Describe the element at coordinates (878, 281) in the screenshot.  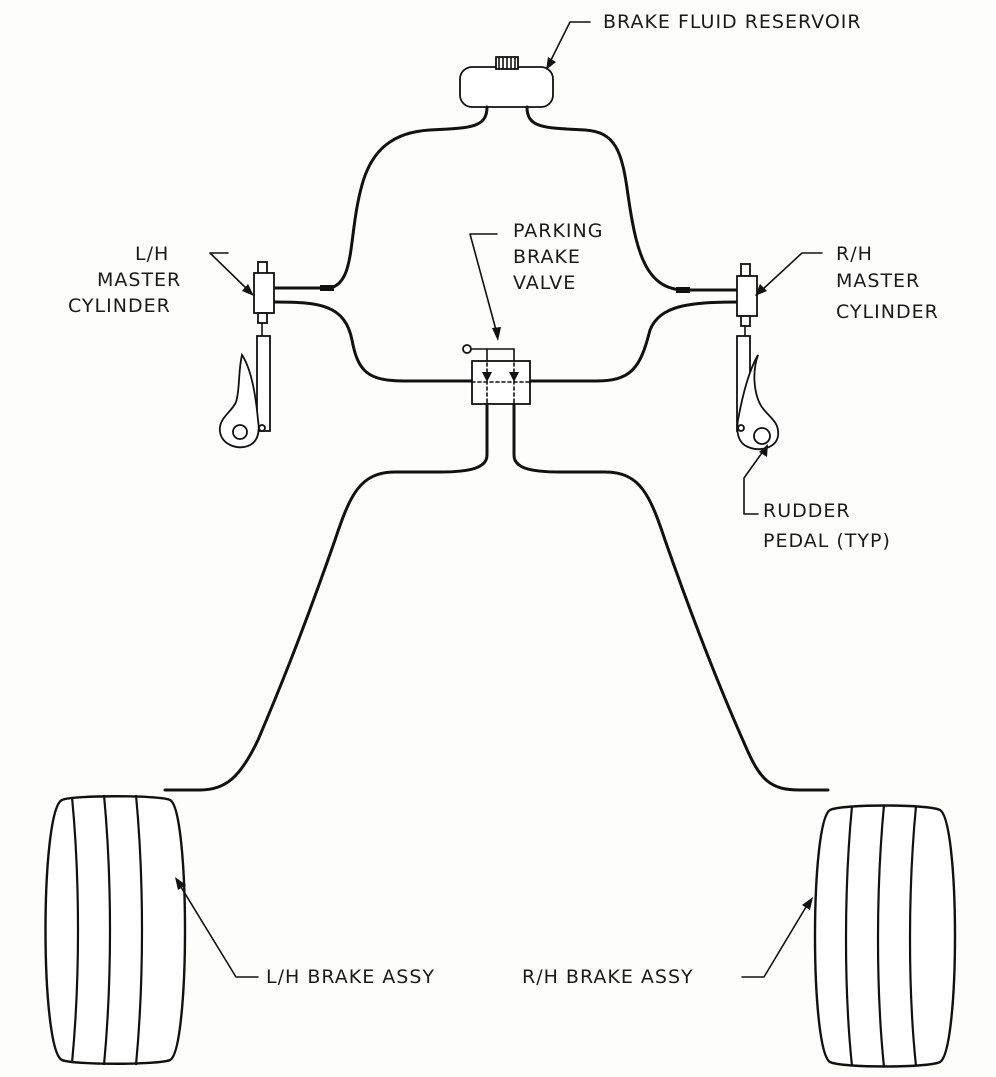
I see `rh-master-label-2: MASTER` at that location.